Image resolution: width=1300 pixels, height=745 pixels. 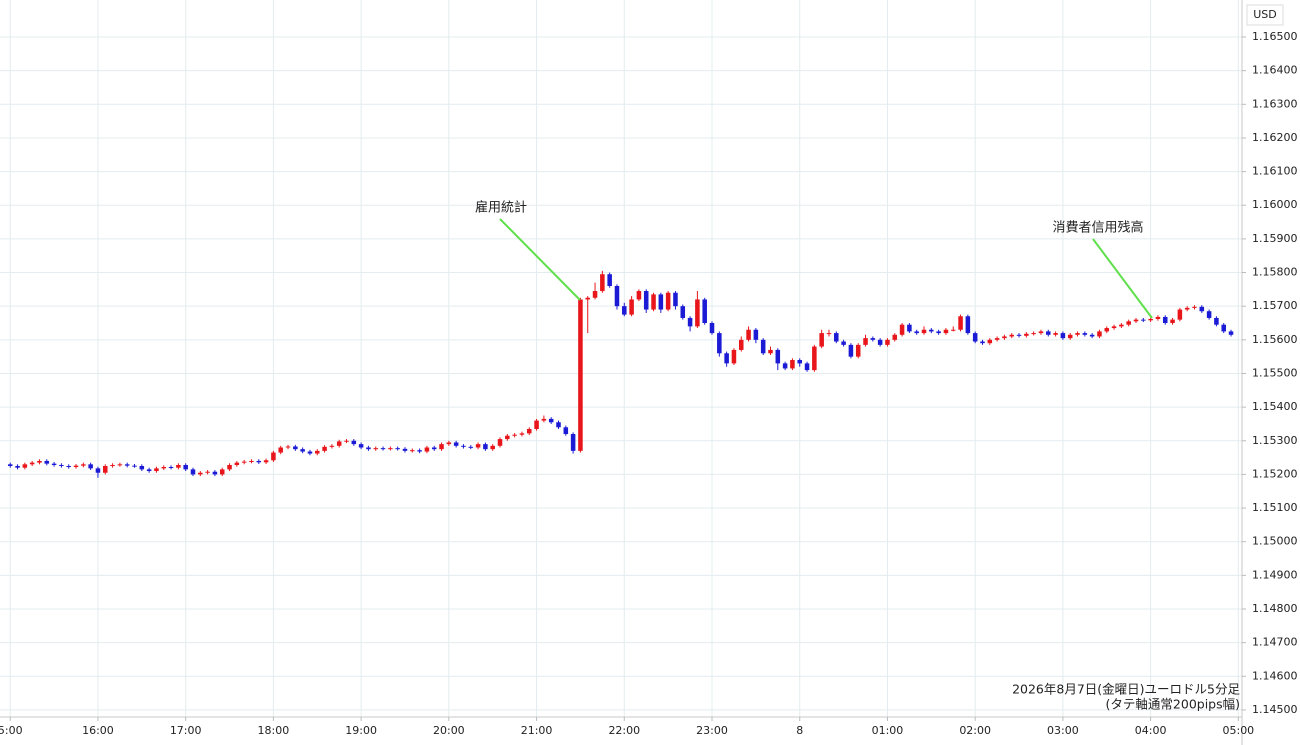 What do you see at coordinates (1275, 272) in the screenshot?
I see `y-tick-label: 1.15800` at bounding box center [1275, 272].